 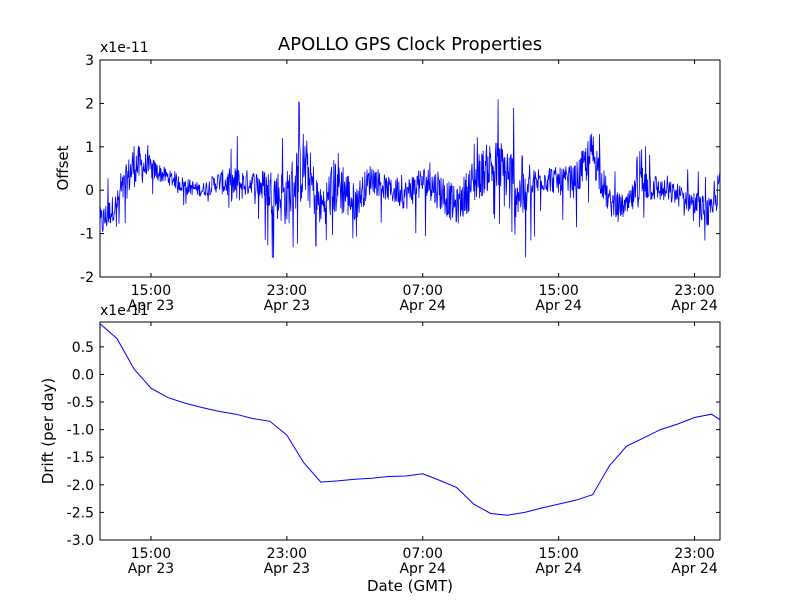 I want to click on y-axis-label: Offset, so click(x=63, y=167).